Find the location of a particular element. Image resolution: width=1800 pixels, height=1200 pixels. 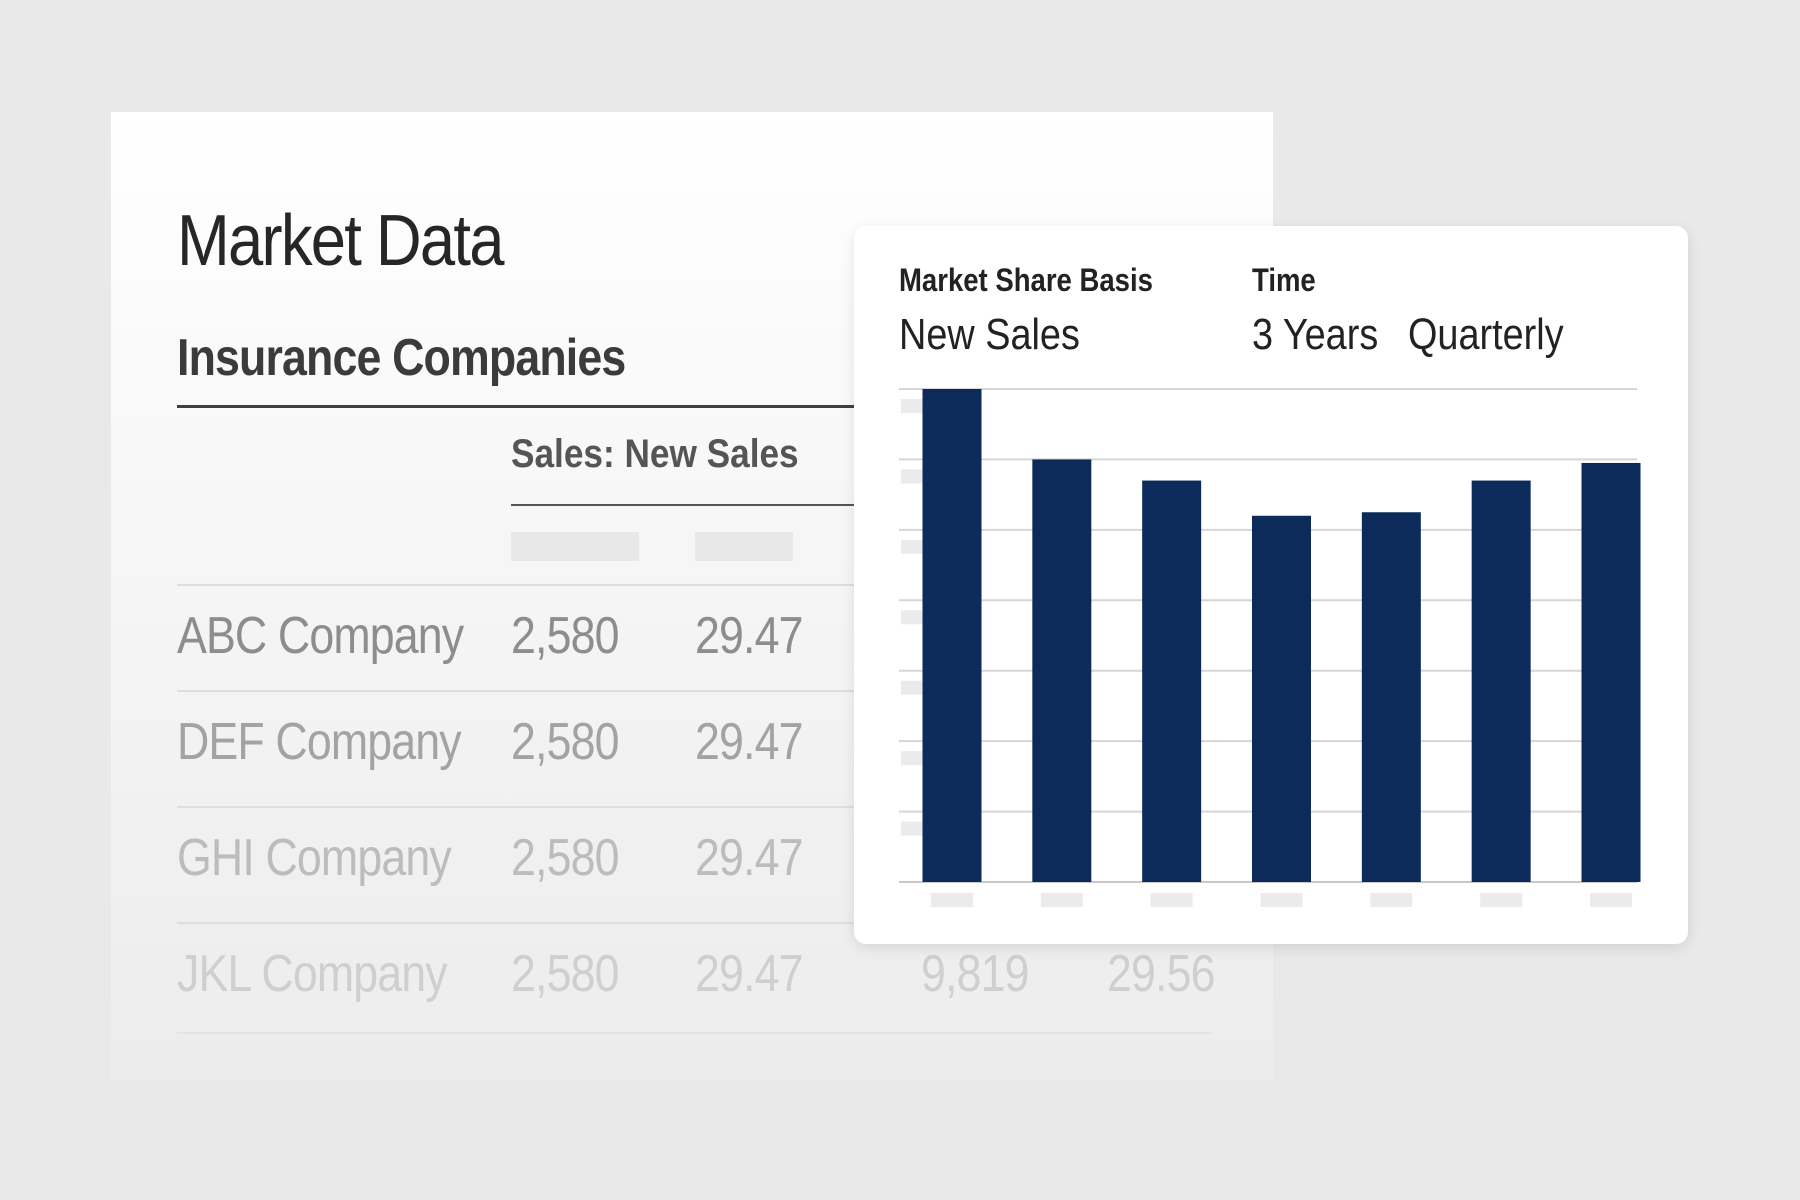

time-label: Time is located at coordinates (1284, 280).